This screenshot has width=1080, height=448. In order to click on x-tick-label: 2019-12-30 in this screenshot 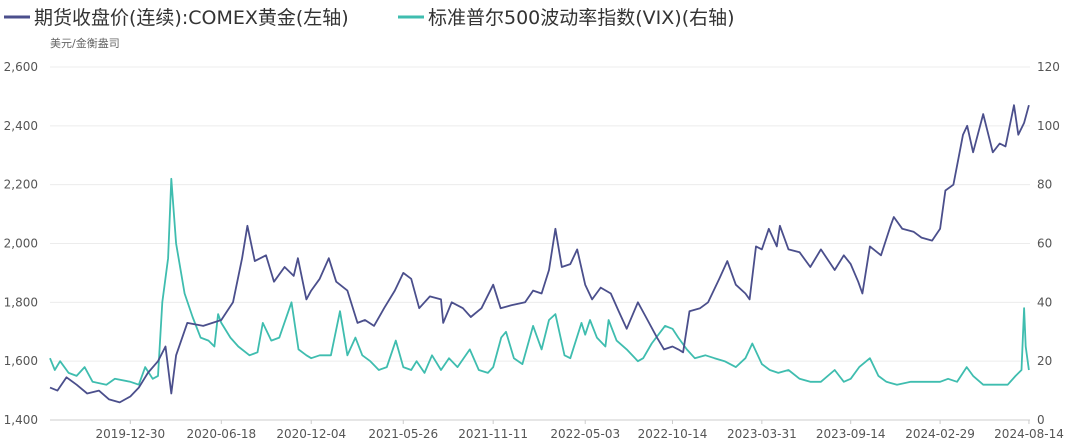, I will do `click(130, 434)`.